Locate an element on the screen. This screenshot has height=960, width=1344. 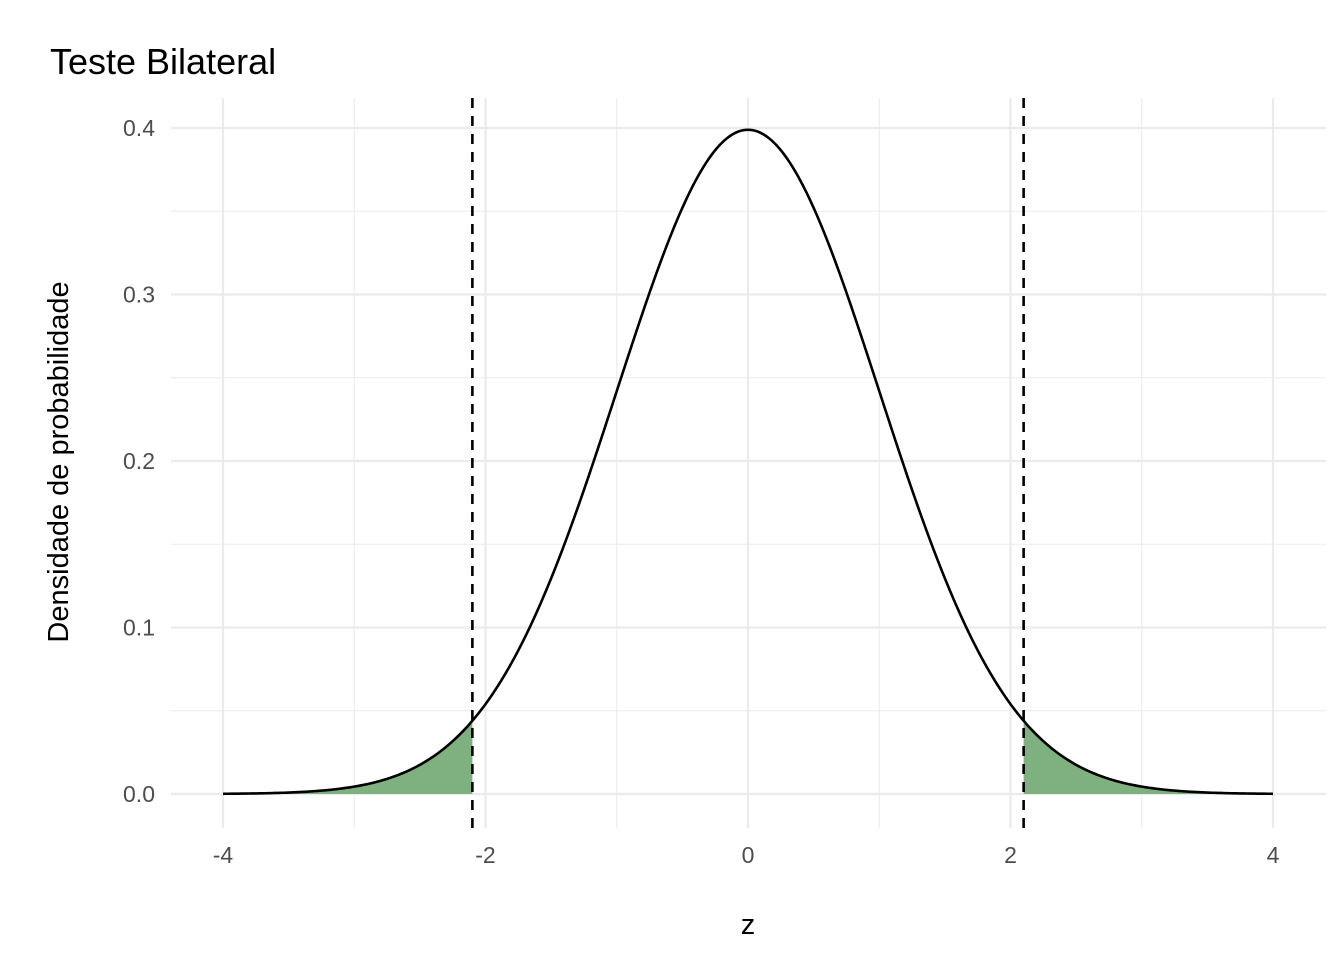
x-tick-label: 0 is located at coordinates (748, 855).